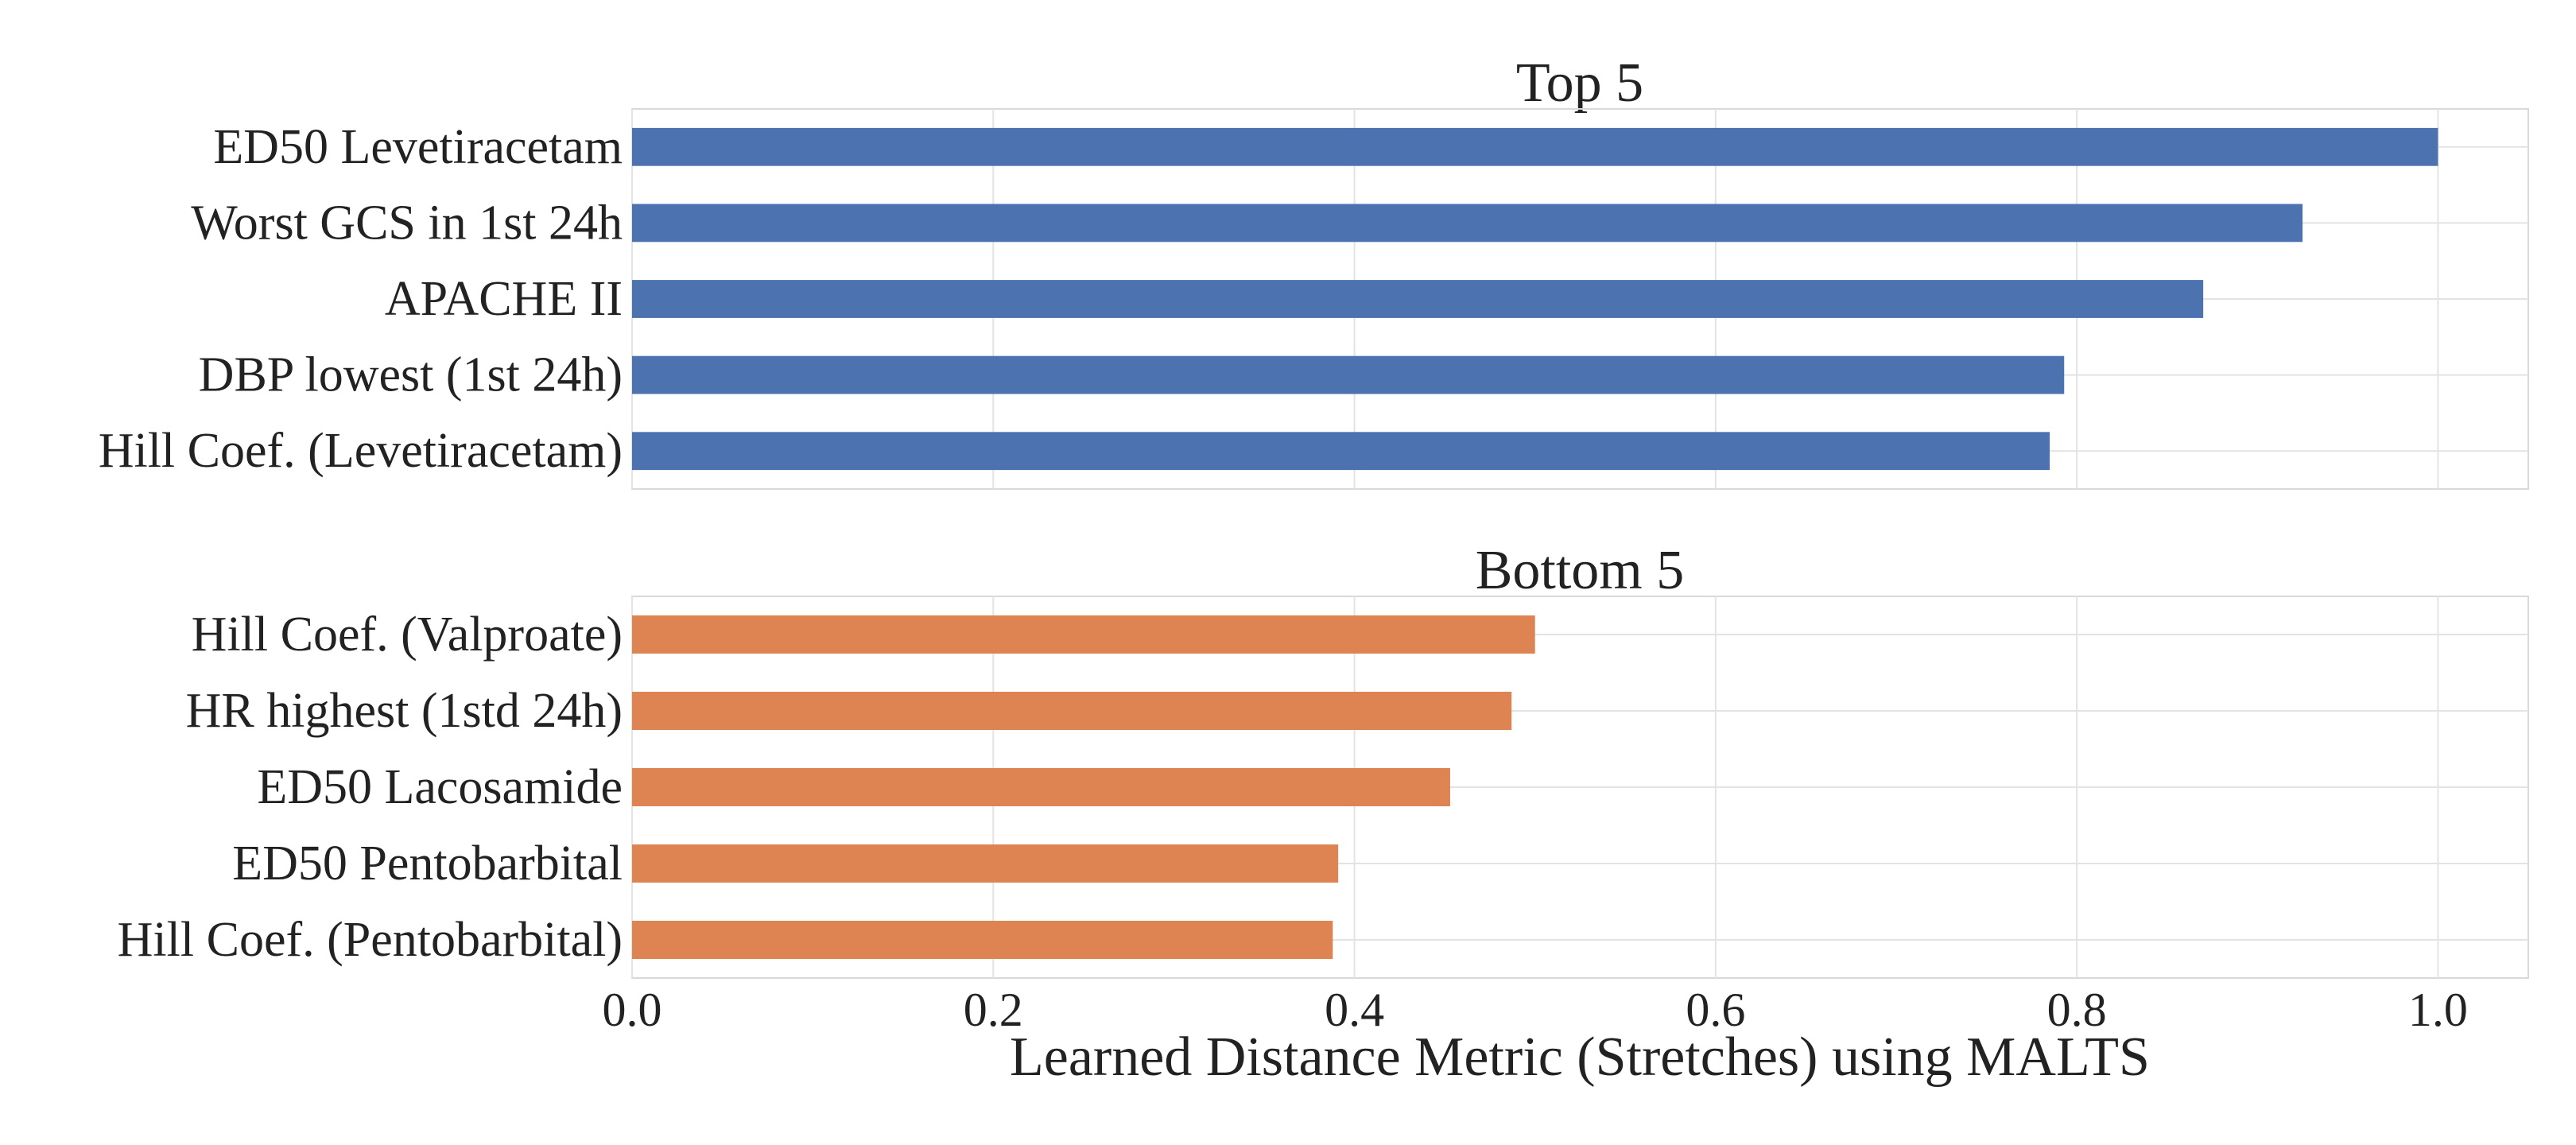 The image size is (2576, 1145). Describe the element at coordinates (418, 147) in the screenshot. I see `category-label: ED50 Levetiracetam` at that location.